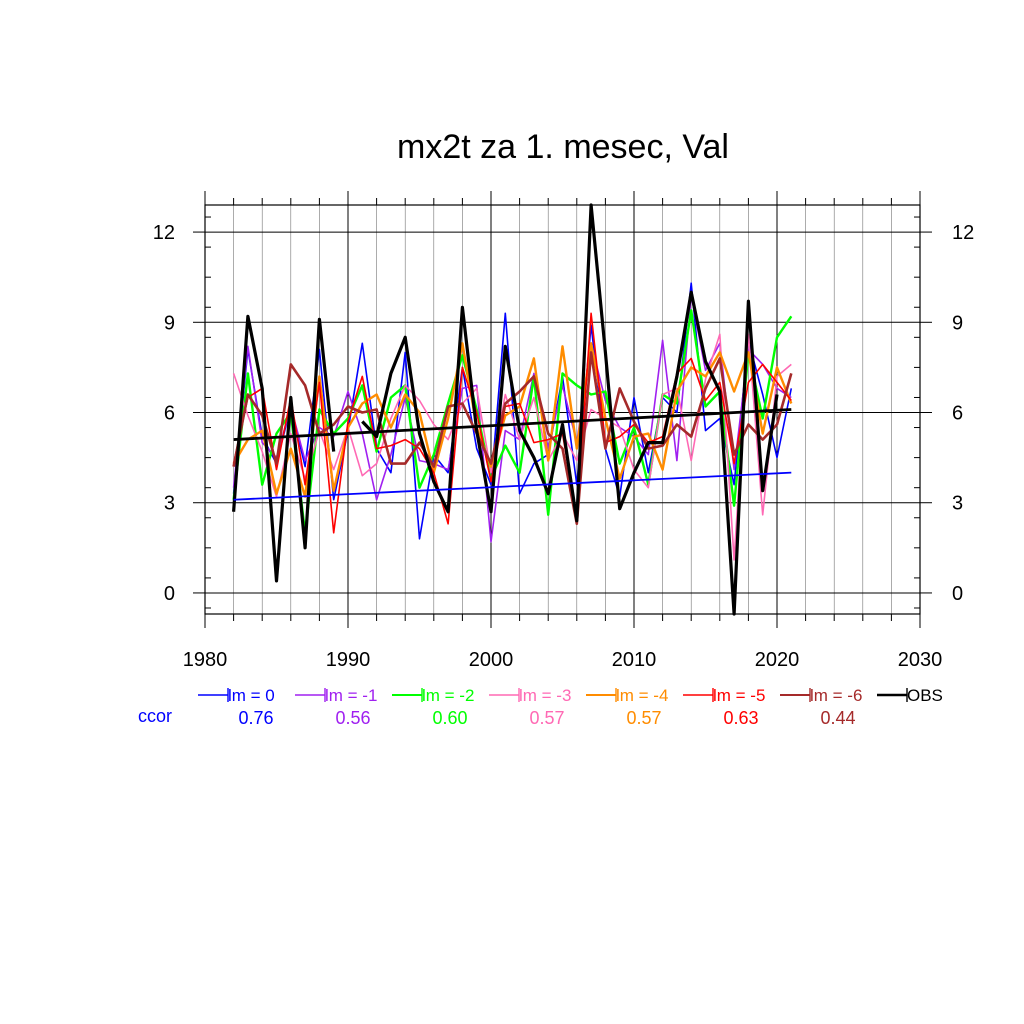 Image resolution: width=1024 pixels, height=1024 pixels. Describe the element at coordinates (963, 233) in the screenshot. I see `y-tick-label-right: 12` at that location.